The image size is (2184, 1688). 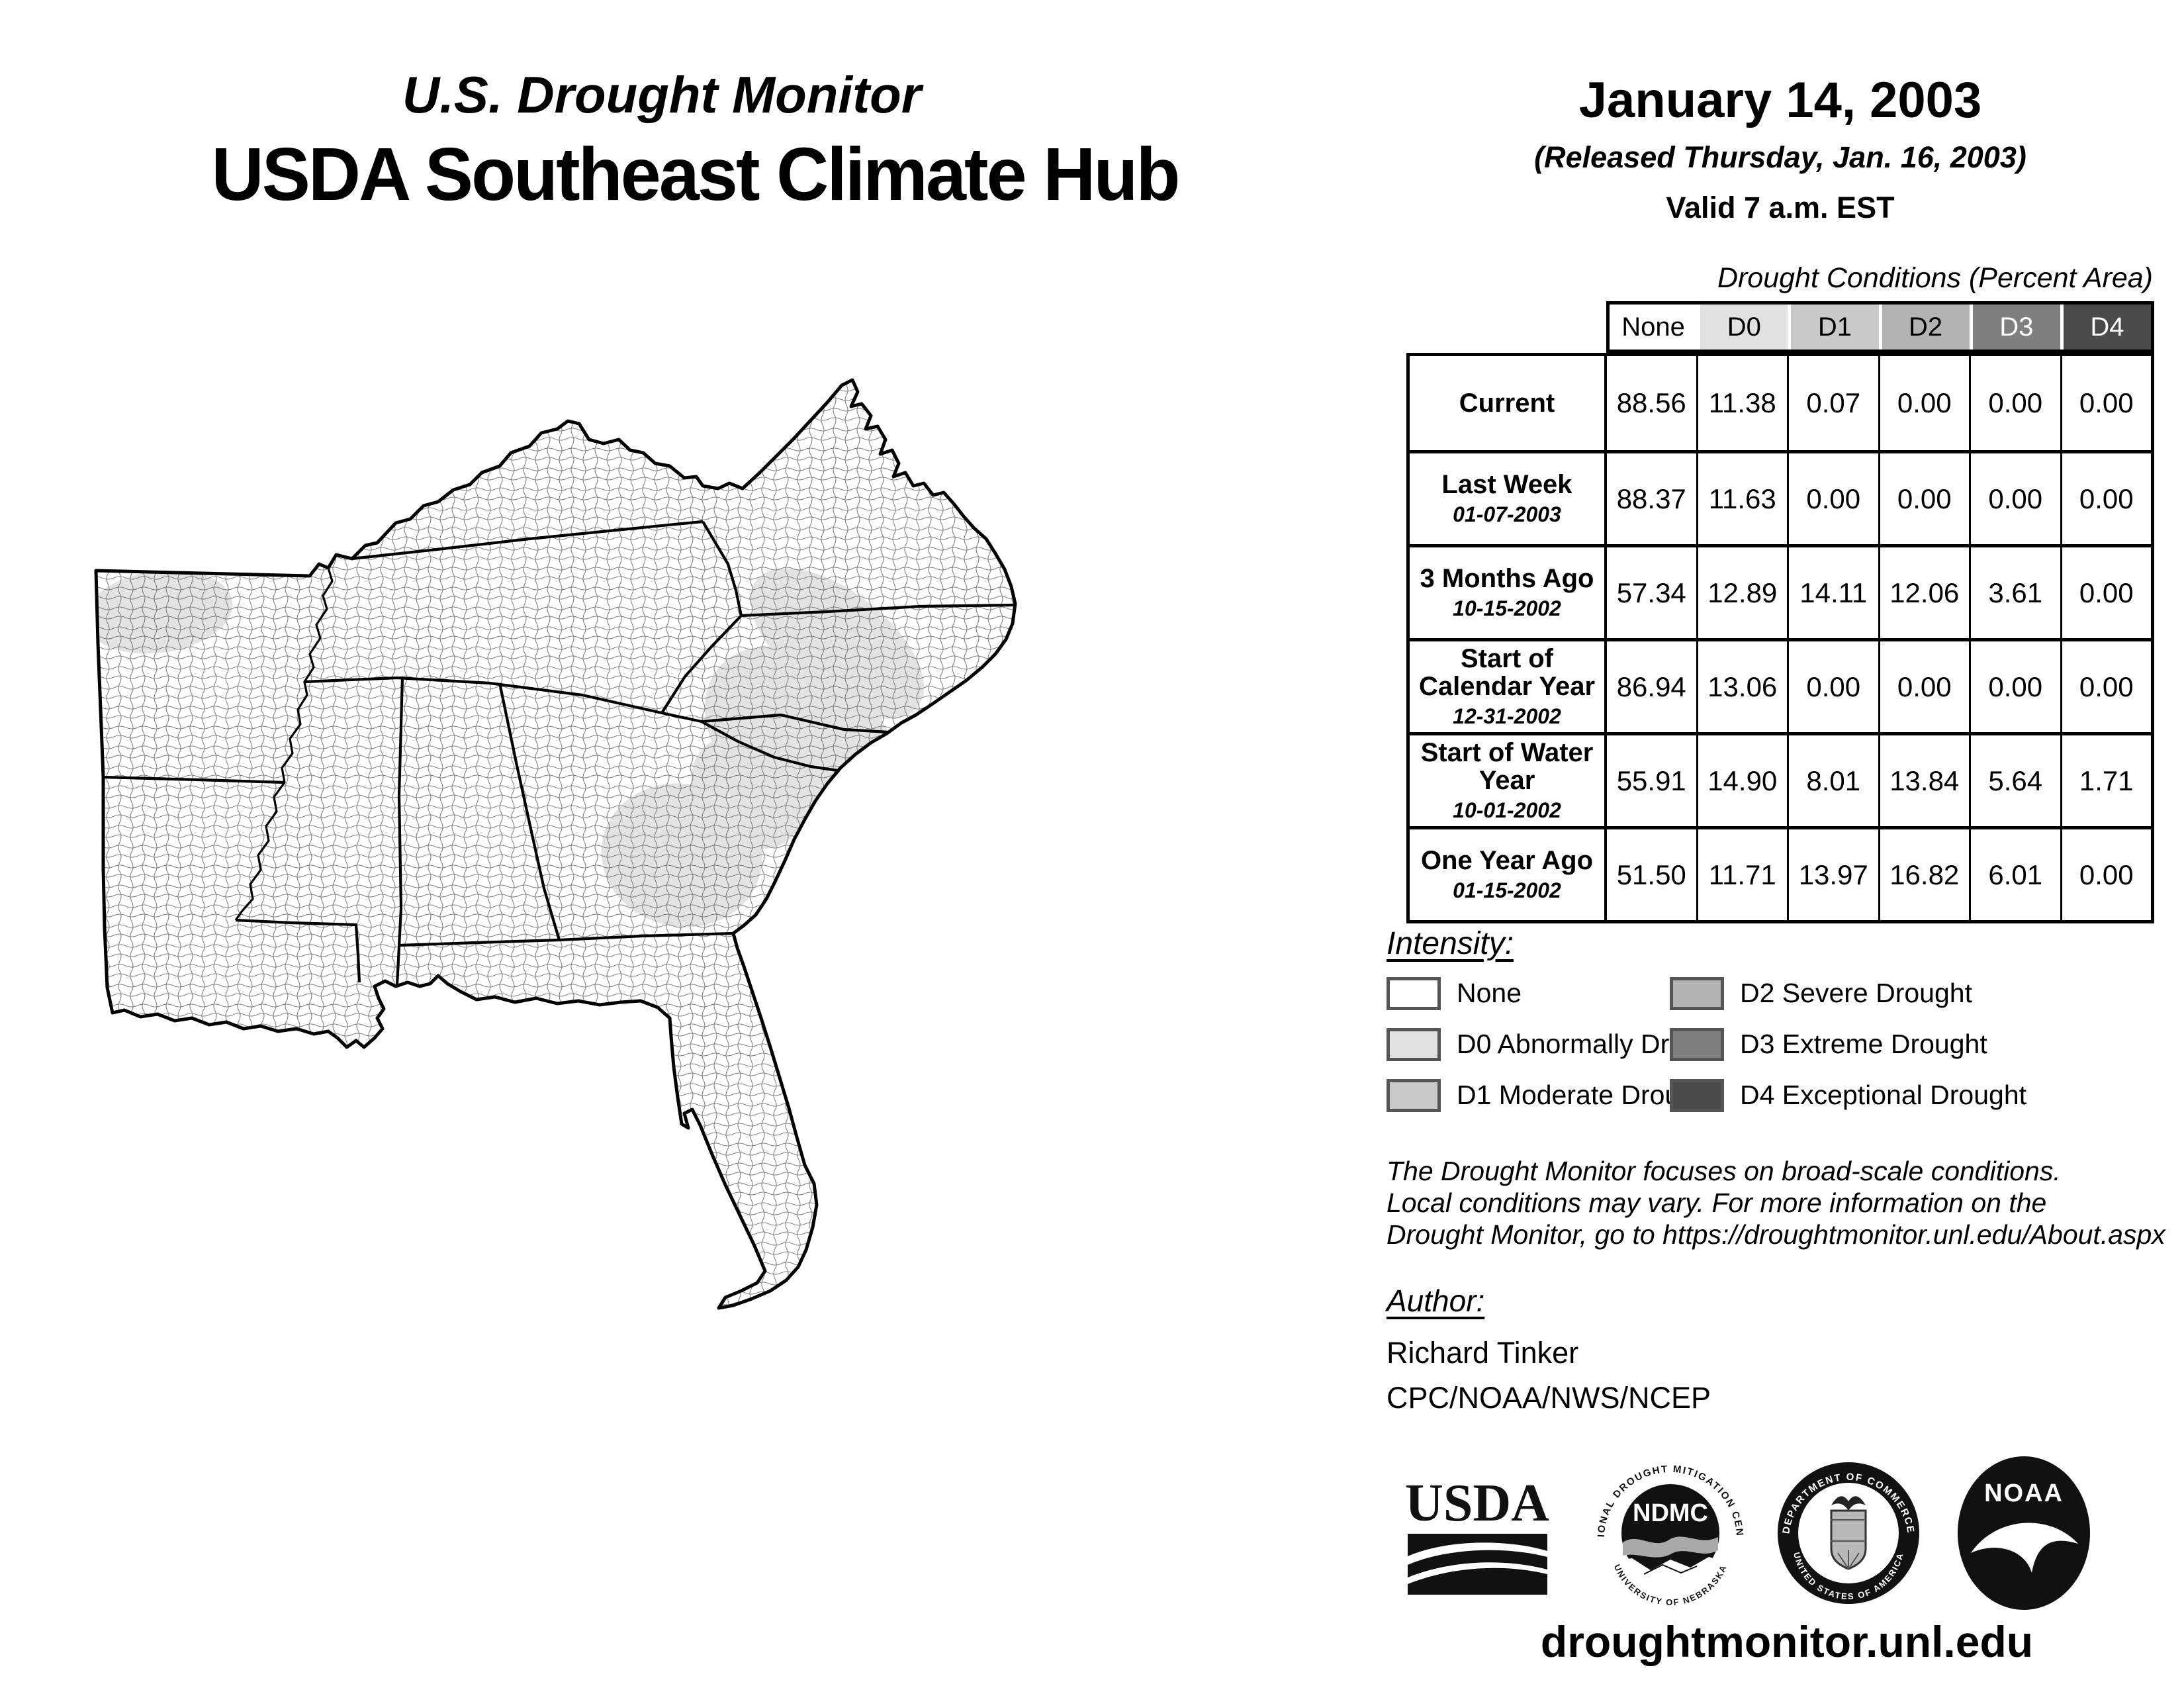 I want to click on value-cell: 5.64, so click(x=2014, y=780).